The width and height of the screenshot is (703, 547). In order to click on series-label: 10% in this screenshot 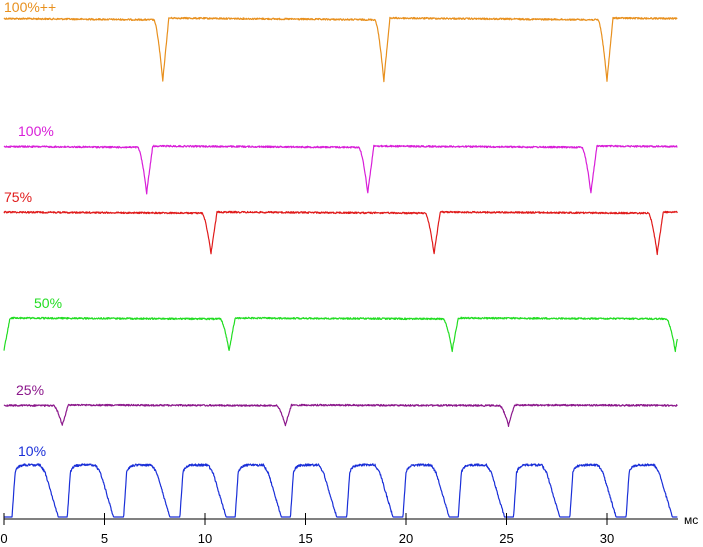, I will do `click(32, 451)`.